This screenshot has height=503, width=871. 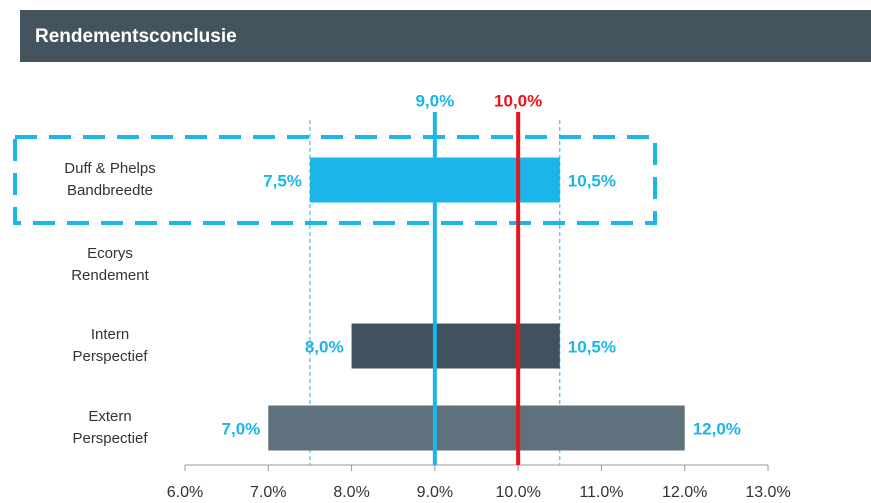 I want to click on x-tick-label: 9.0%, so click(x=435, y=492).